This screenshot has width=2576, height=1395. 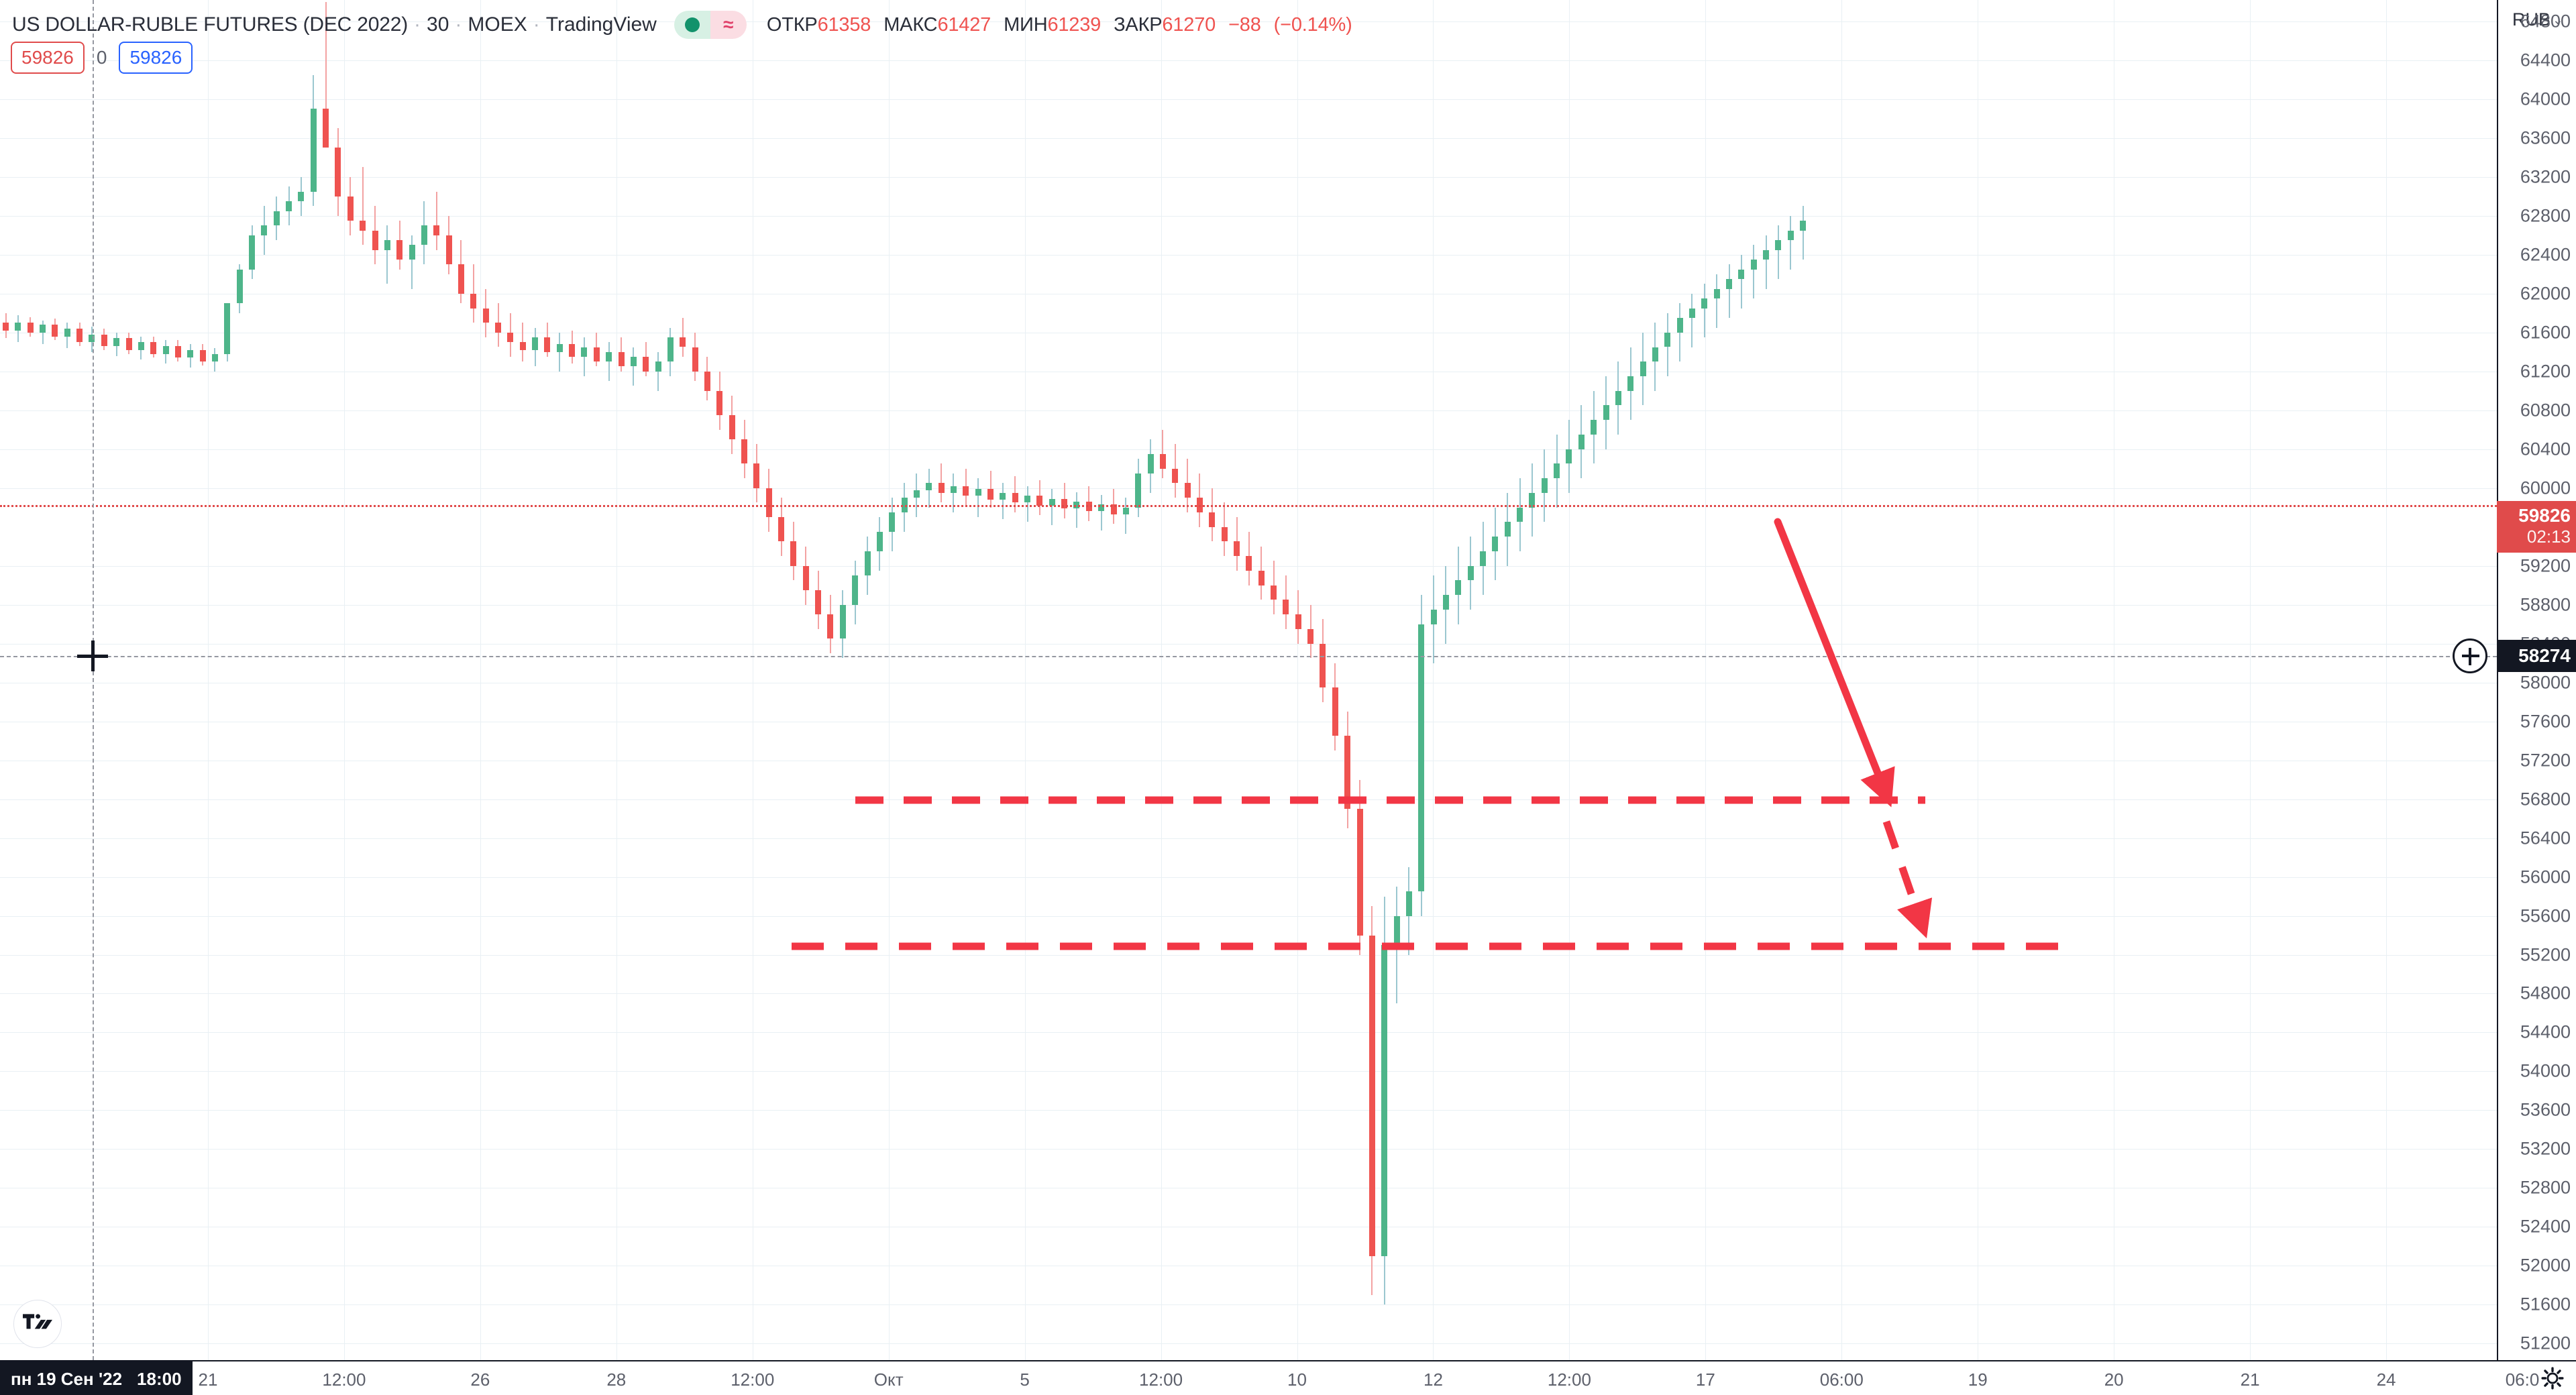 What do you see at coordinates (2536, 655) in the screenshot?
I see `crosshair-price-badge: 58274` at bounding box center [2536, 655].